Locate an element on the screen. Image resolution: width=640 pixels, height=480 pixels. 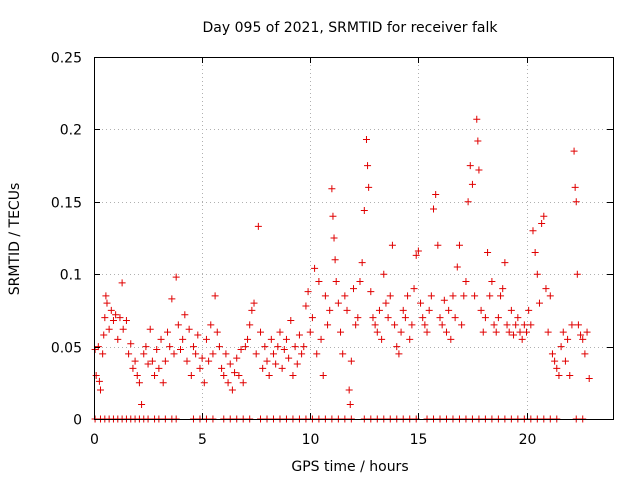
y-axis-title: SRMTID / TECUs is located at coordinates (15, 239).